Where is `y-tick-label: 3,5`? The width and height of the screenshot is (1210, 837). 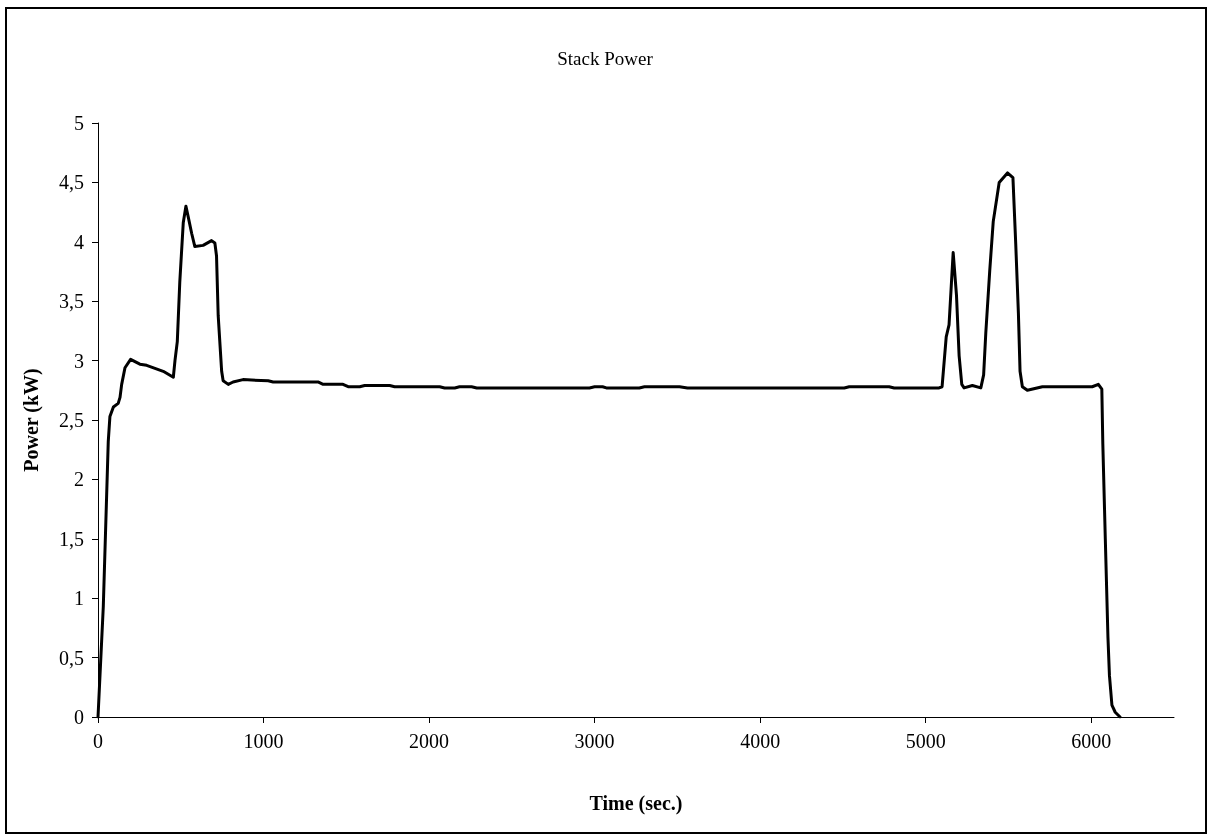 y-tick-label: 3,5 is located at coordinates (71, 301).